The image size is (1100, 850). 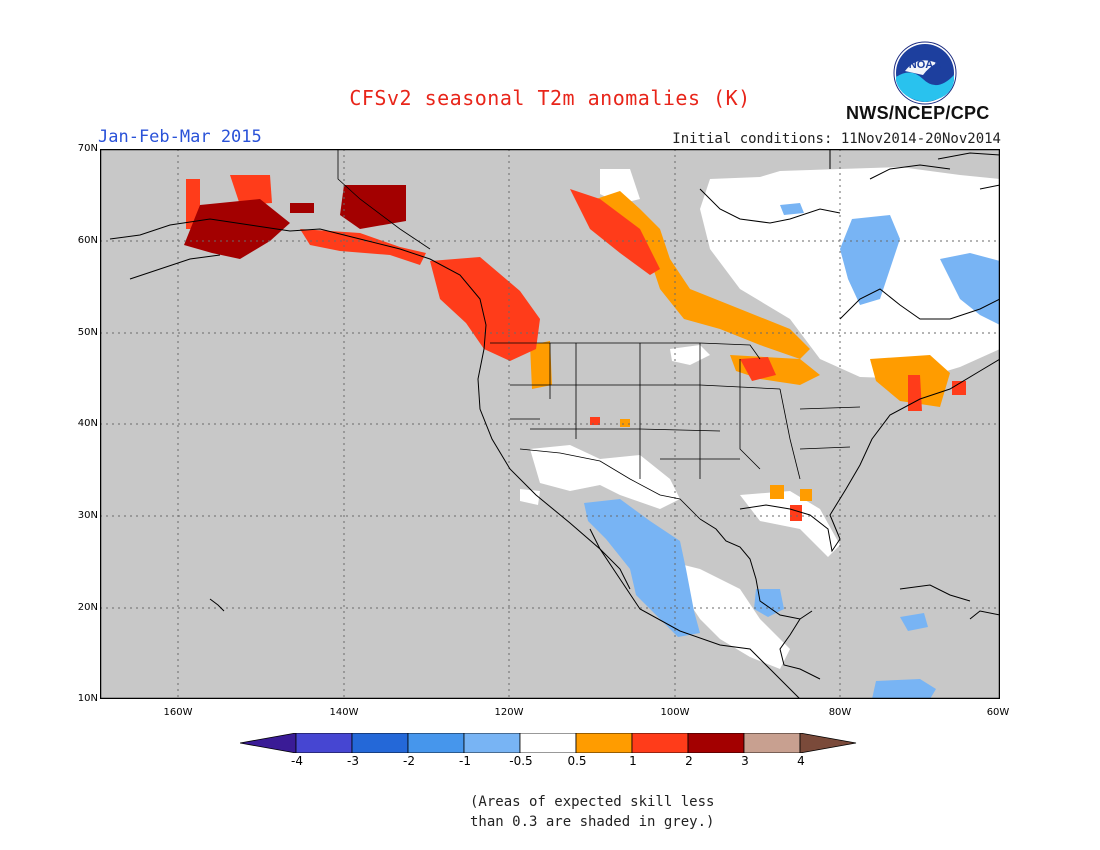 I want to click on map-title: CFSv2 seasonal T2m anomalies (K), so click(x=550, y=98).